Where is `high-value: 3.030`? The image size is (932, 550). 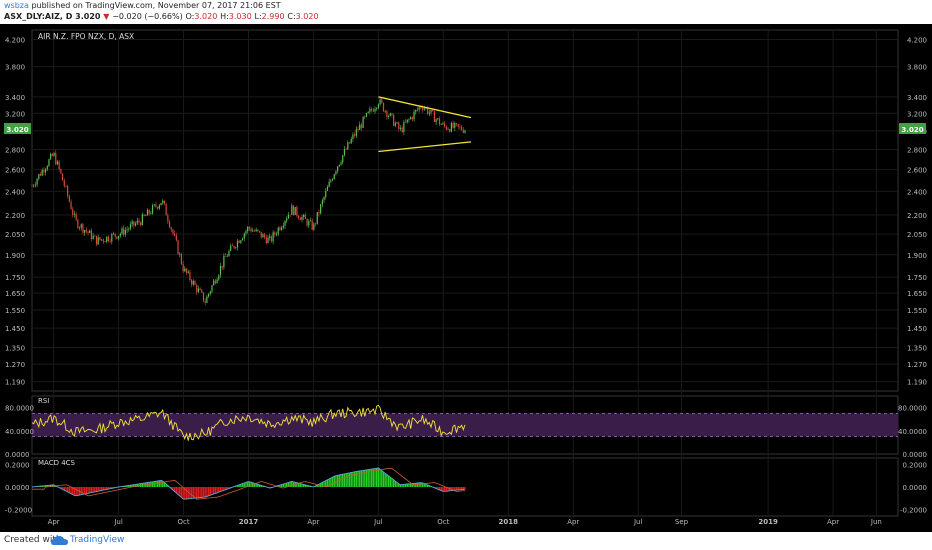
high-value: 3.030 is located at coordinates (240, 16).